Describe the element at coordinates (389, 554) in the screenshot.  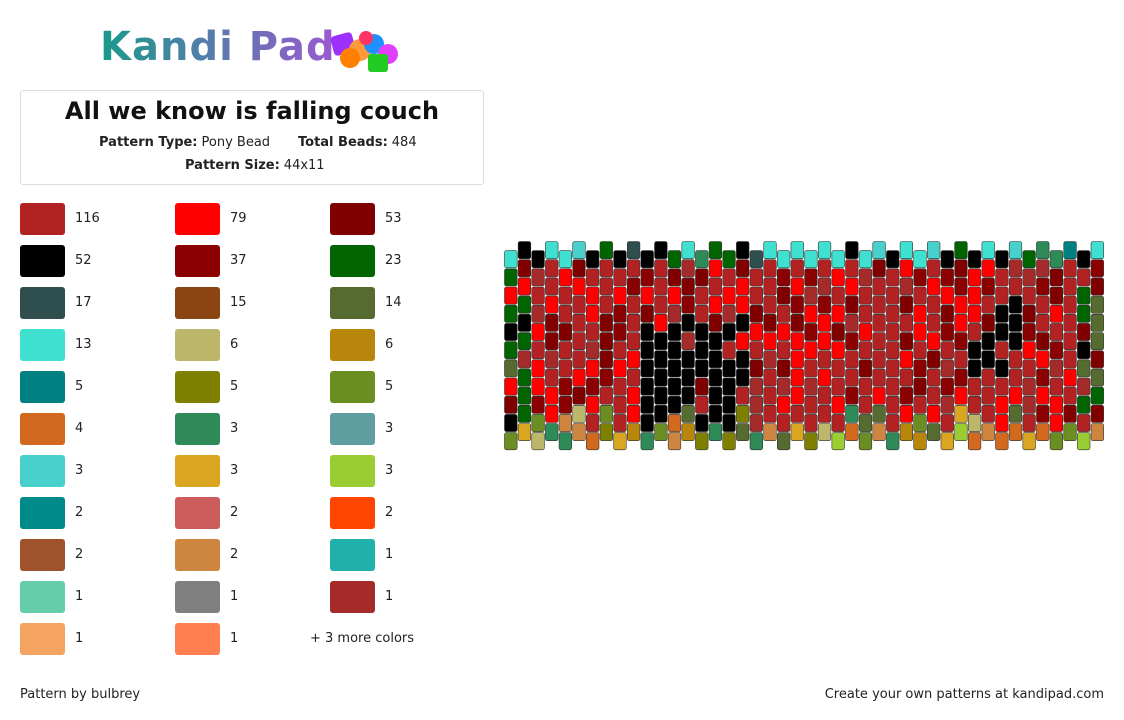
I see `color-count: 1` at that location.